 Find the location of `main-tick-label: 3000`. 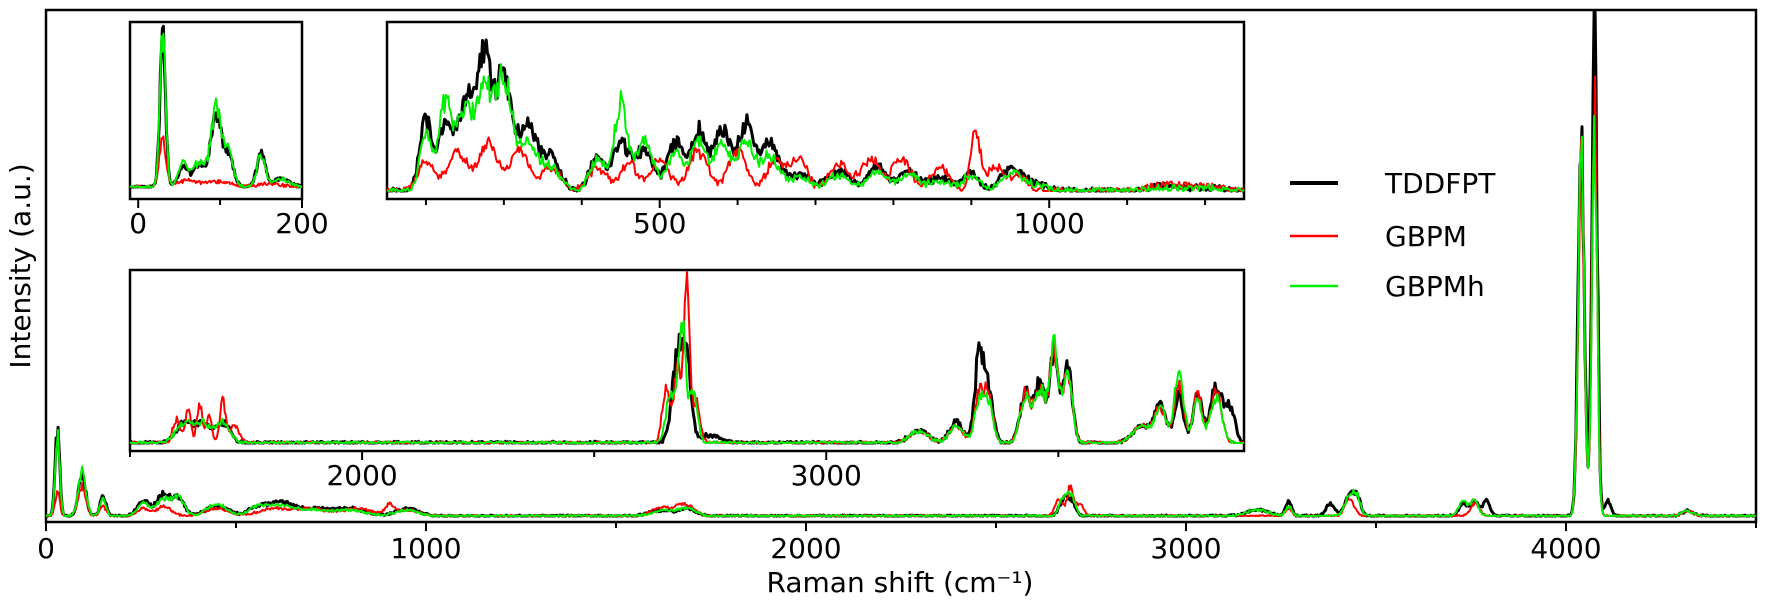

main-tick-label: 3000 is located at coordinates (1185, 548).